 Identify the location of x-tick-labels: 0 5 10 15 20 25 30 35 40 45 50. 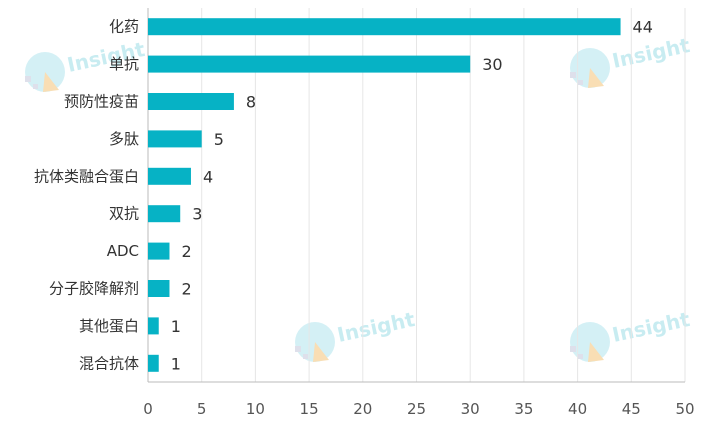
(418, 409).